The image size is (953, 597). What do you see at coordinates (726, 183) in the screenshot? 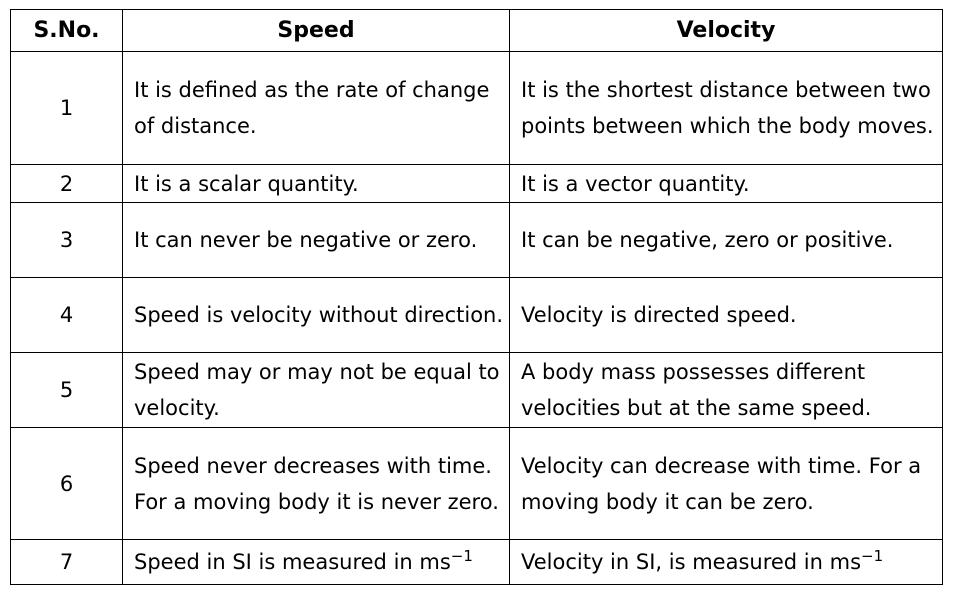
I see `cell-velocity: It is a vector quantity.` at bounding box center [726, 183].